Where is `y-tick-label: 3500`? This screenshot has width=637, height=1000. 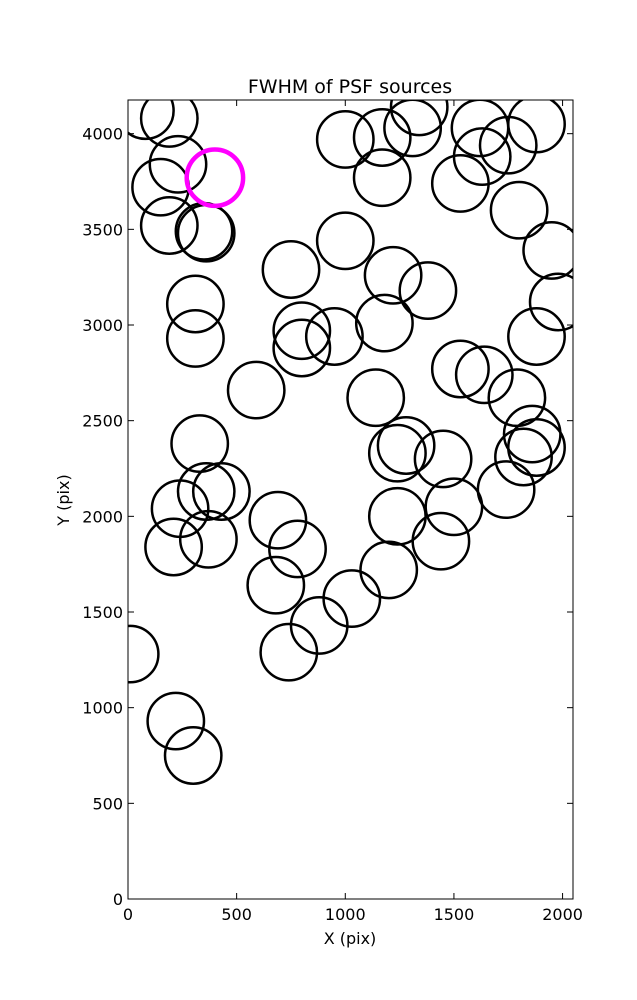 y-tick-label: 3500 is located at coordinates (102, 229).